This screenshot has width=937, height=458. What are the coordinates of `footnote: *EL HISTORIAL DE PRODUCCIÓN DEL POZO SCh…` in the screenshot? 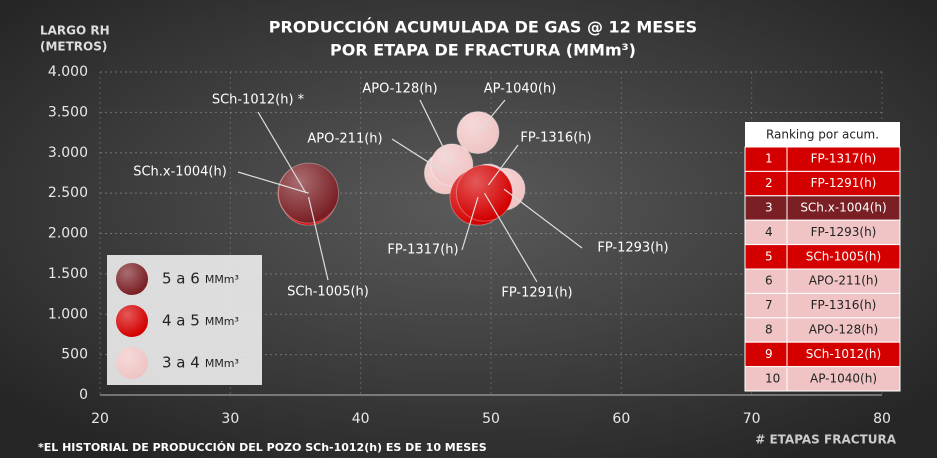 It's located at (262, 447).